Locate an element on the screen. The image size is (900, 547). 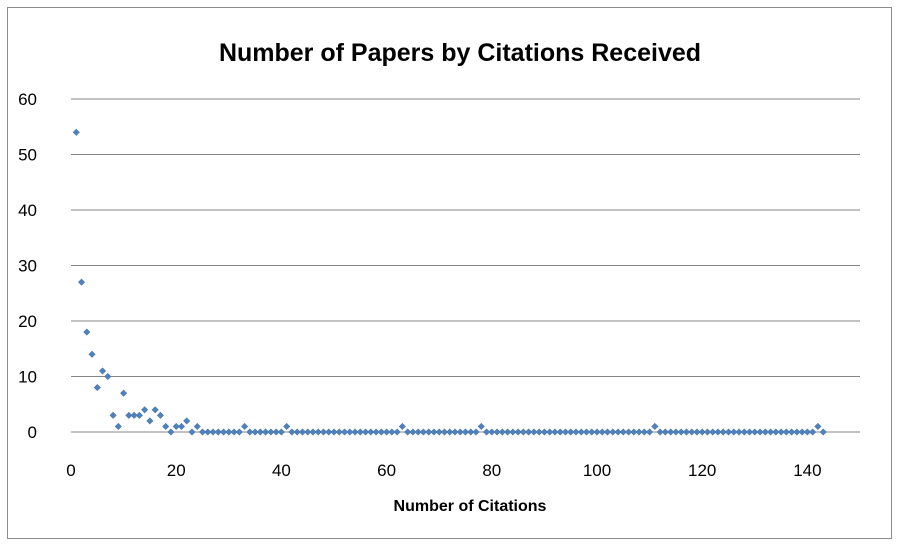
x-tick-label: 120 is located at coordinates (702, 470).